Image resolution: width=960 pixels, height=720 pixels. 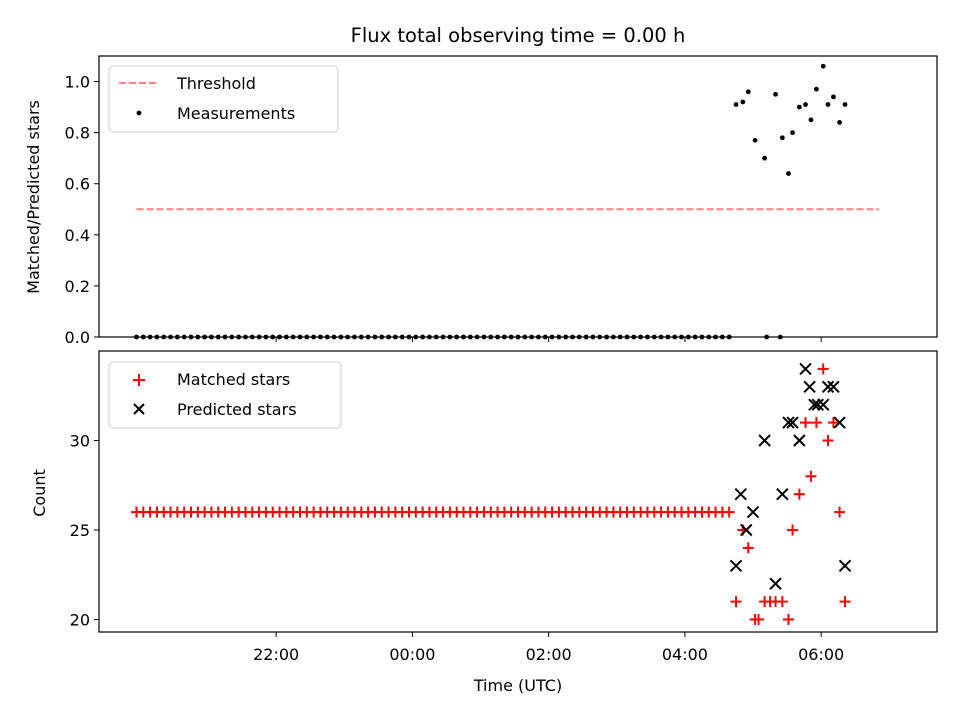 What do you see at coordinates (225, 395) in the screenshot?
I see `bottom-legend: Matched stars Predicted stars` at bounding box center [225, 395].